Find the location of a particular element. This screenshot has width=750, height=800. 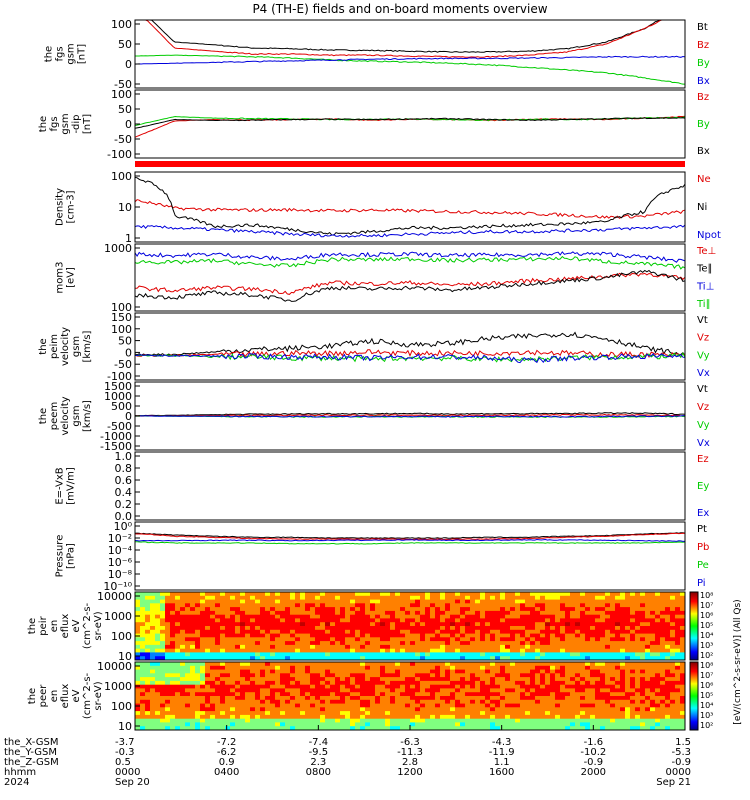

y-tick-label: 10000 is located at coordinates (114, 666).